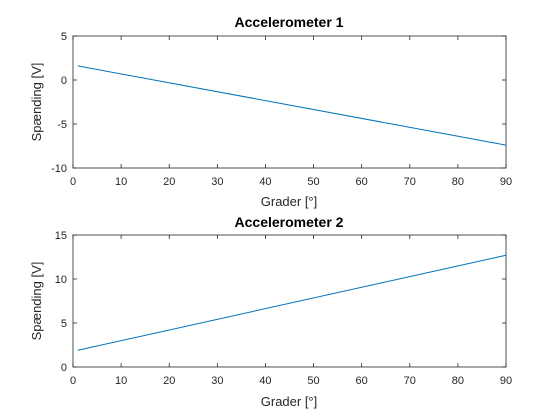 This screenshot has width=560, height=420. Describe the element at coordinates (292, 105) in the screenshot. I see `series-line` at that location.